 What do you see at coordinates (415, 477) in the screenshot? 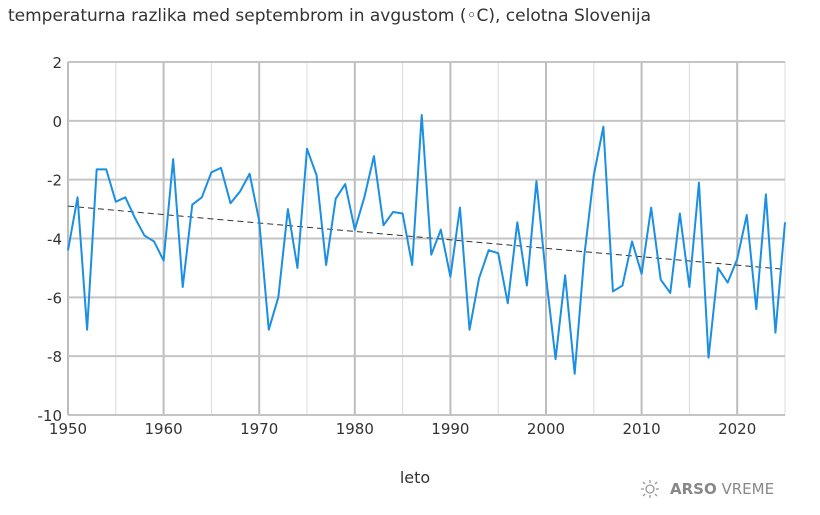
I see `x-axis-label: leto` at bounding box center [415, 477].